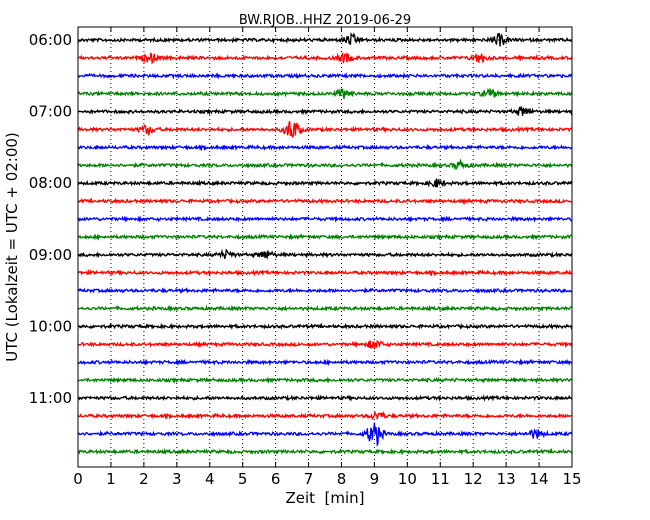  I want to click on x-tick-label: 4, so click(210, 479).